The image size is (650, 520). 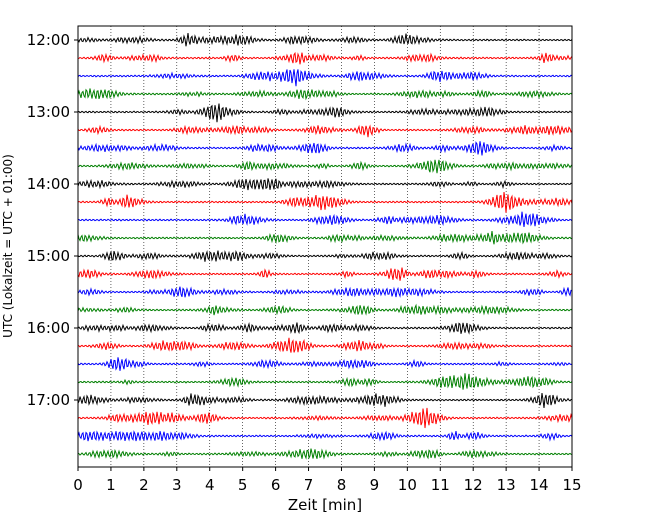 I want to click on x-tick-label: 12, so click(x=473, y=485).